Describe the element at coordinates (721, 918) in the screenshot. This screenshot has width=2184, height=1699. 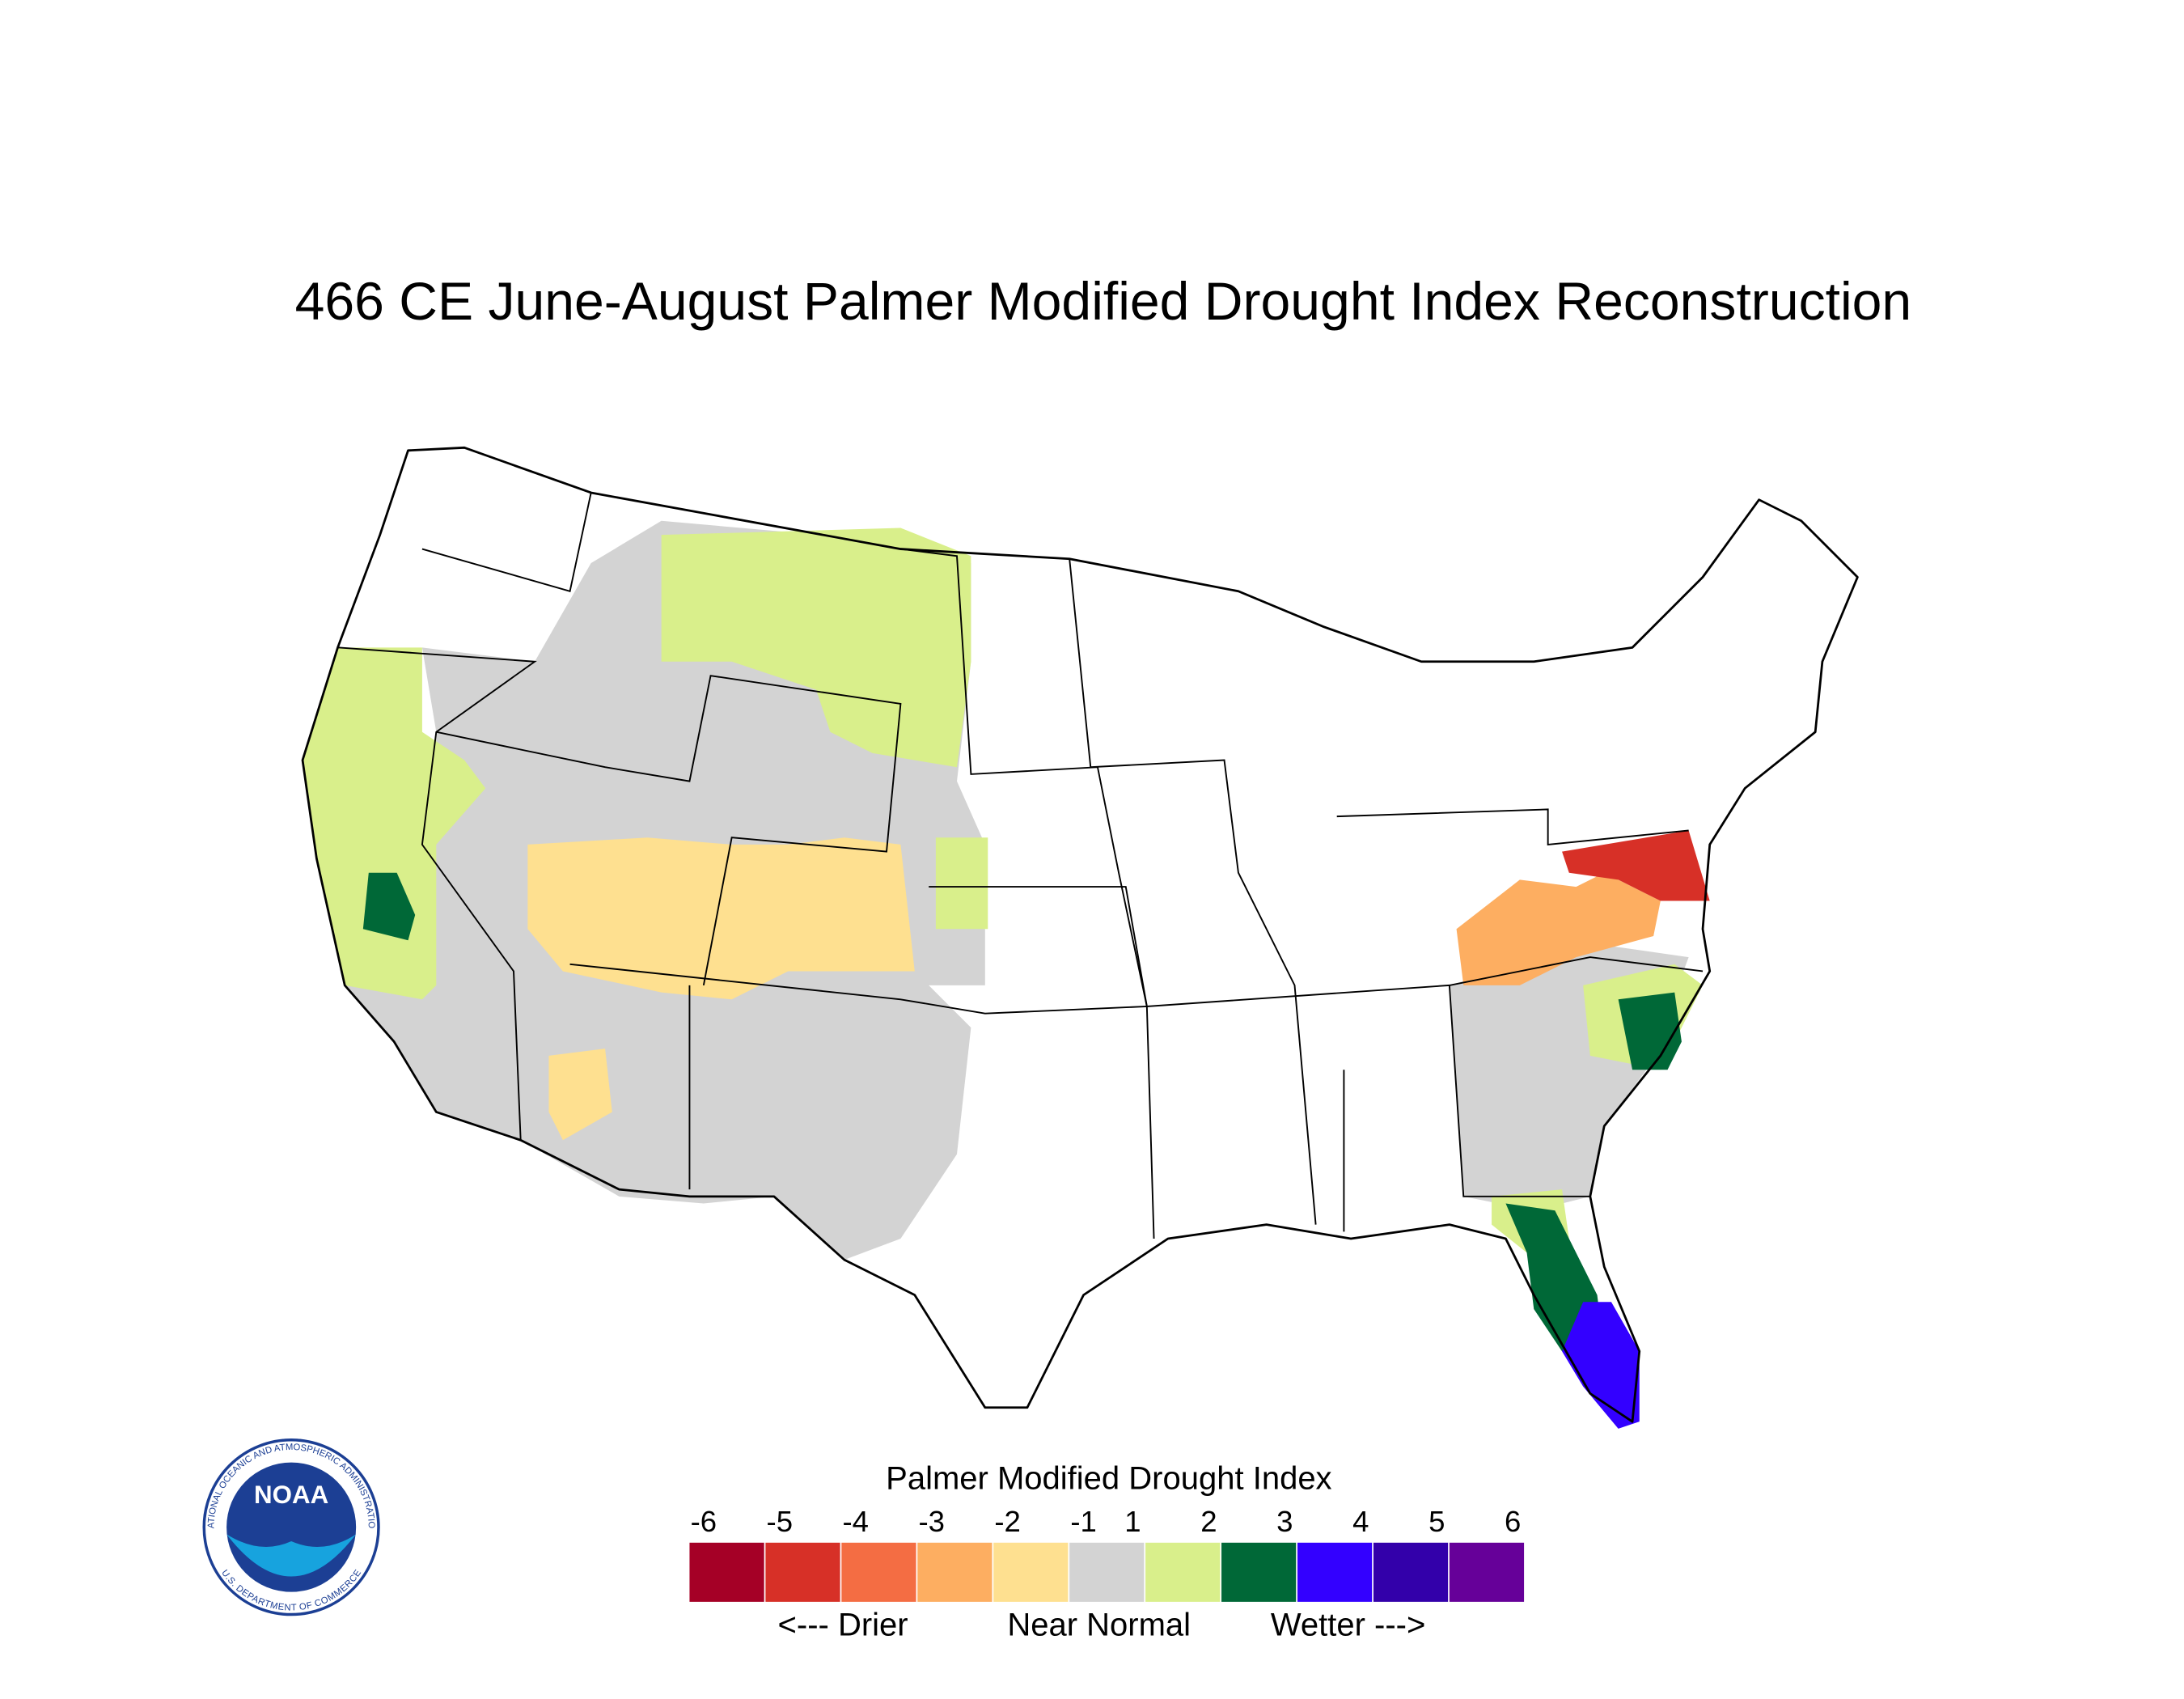
I see `dry-great-basin` at that location.